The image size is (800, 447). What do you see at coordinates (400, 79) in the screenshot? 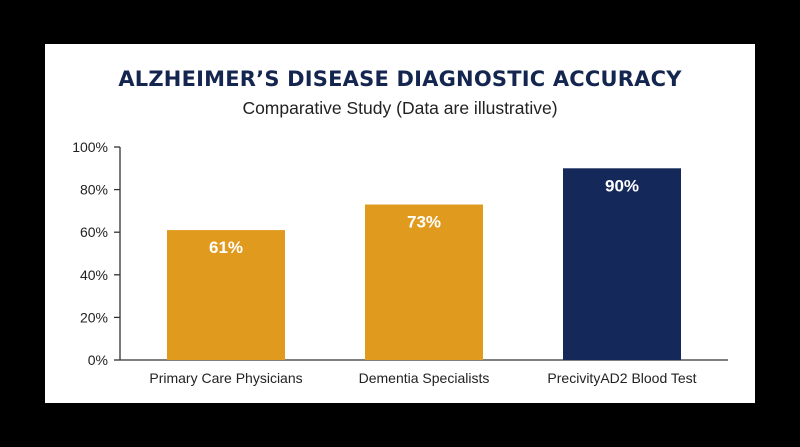
I see `chart-title: ALZHEIMER’S DISEASE DIAGNOSTIC ACCURACY` at bounding box center [400, 79].